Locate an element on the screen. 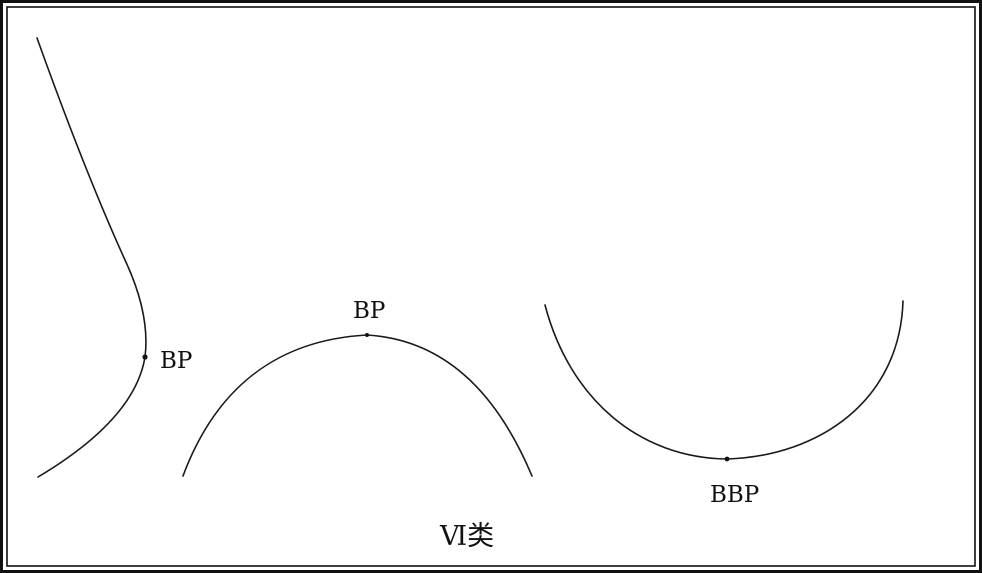 The image size is (982, 573). middle-curve-bp-label: BP is located at coordinates (369, 311).